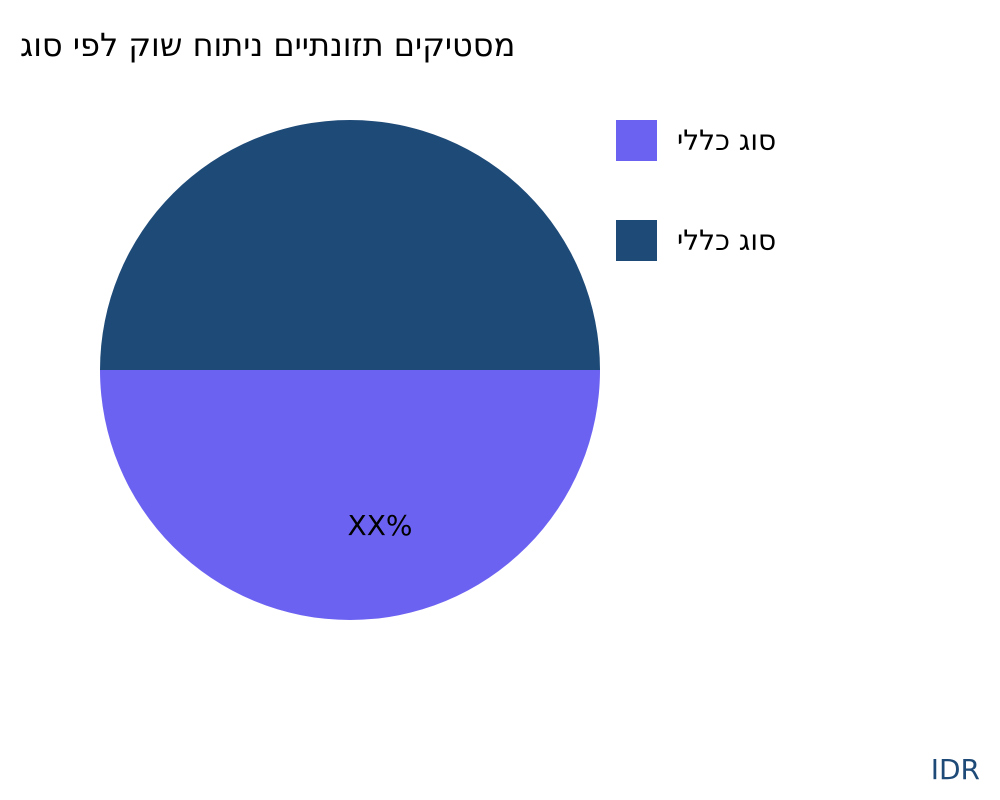  What do you see at coordinates (268, 45) in the screenshot?
I see `chart-title: גוס יפל קוש חותינ םייתנוזת םיקיטסמ` at bounding box center [268, 45].